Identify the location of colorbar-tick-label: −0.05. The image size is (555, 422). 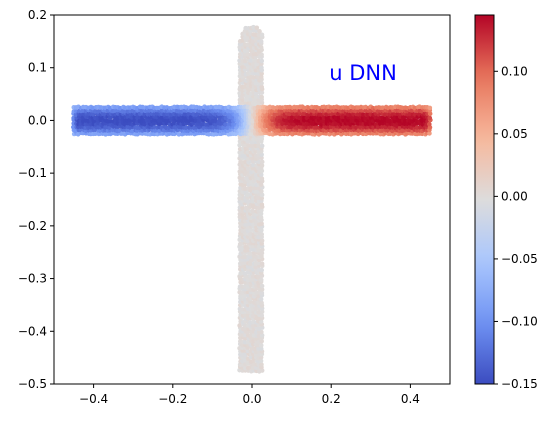
(519, 259).